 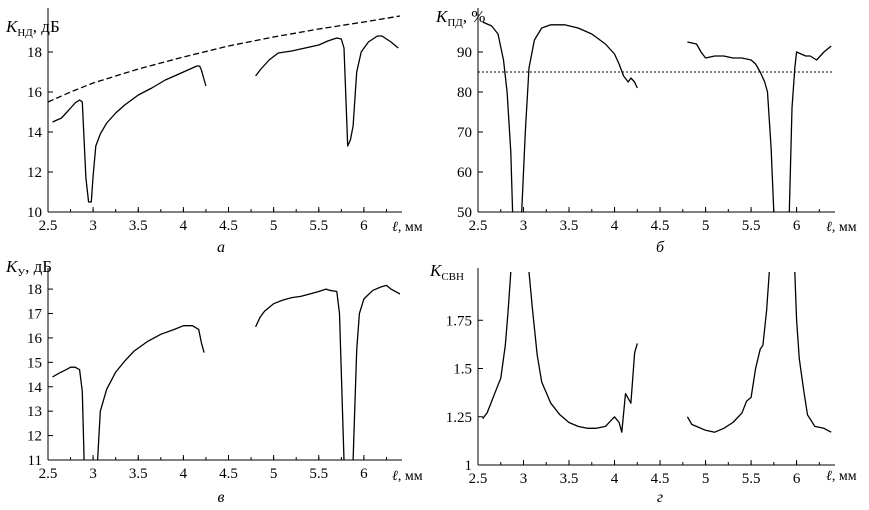 I want to click on panel-c-y-tick-label: 11, so click(x=35, y=461).